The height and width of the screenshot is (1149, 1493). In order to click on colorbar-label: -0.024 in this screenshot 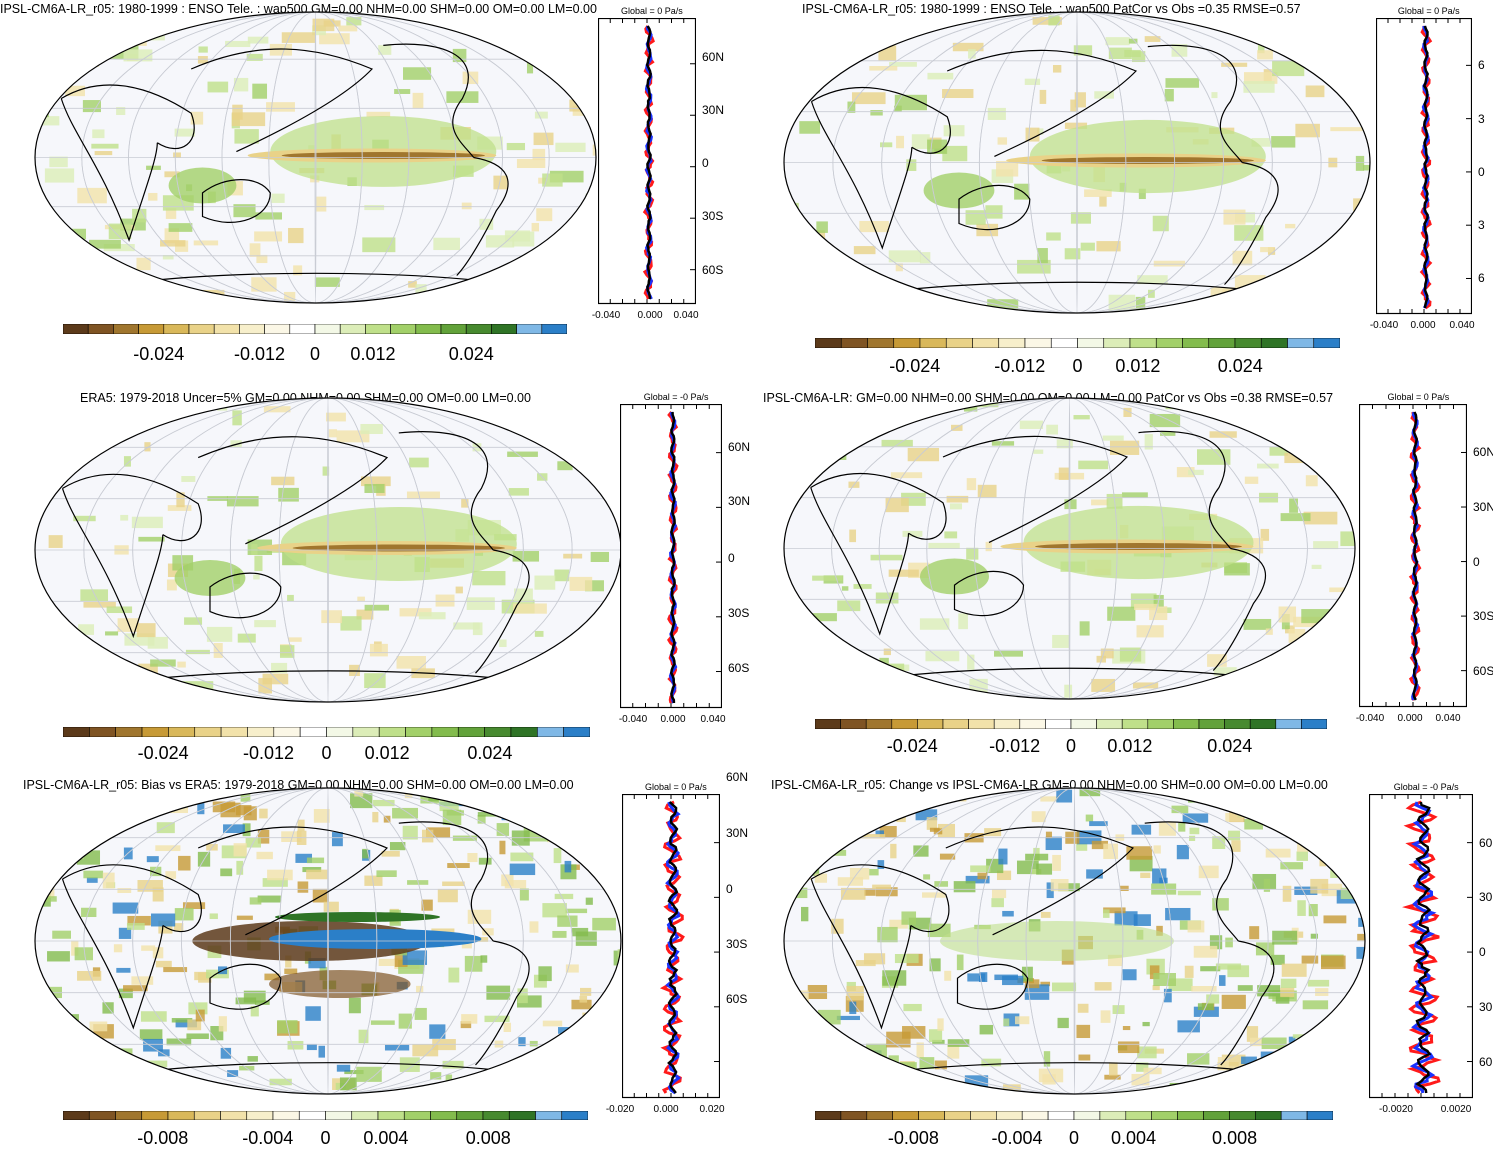, I will do `click(912, 746)`.